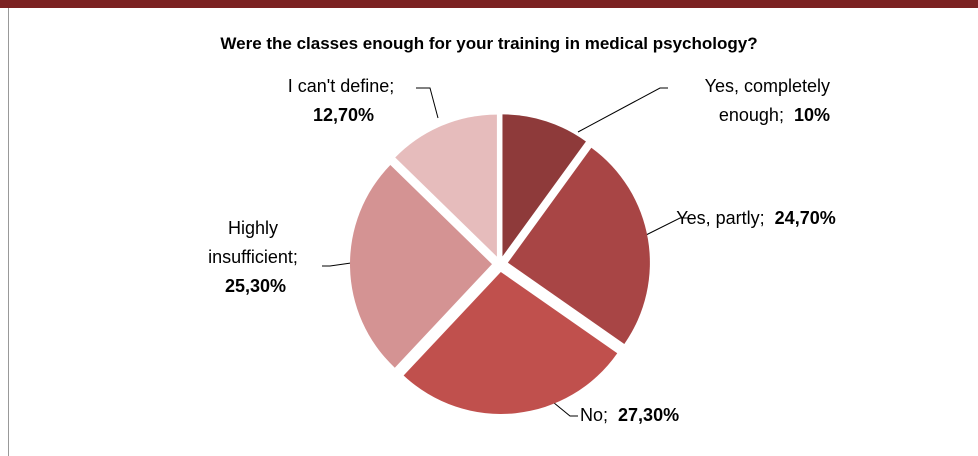  I want to click on slice-label: I can't define; 12,70%, so click(341, 101).